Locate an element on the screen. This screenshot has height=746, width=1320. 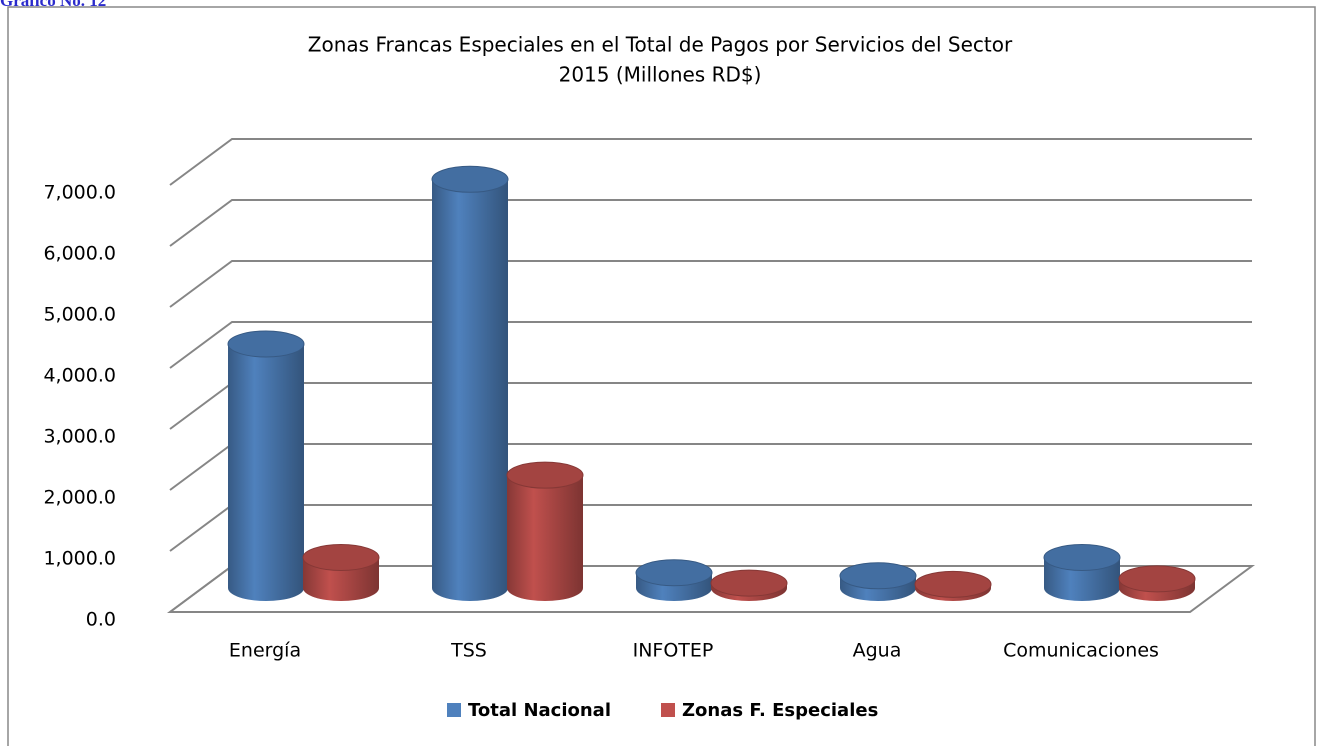
legend-label: Zonas F. Especiales is located at coordinates (780, 710).